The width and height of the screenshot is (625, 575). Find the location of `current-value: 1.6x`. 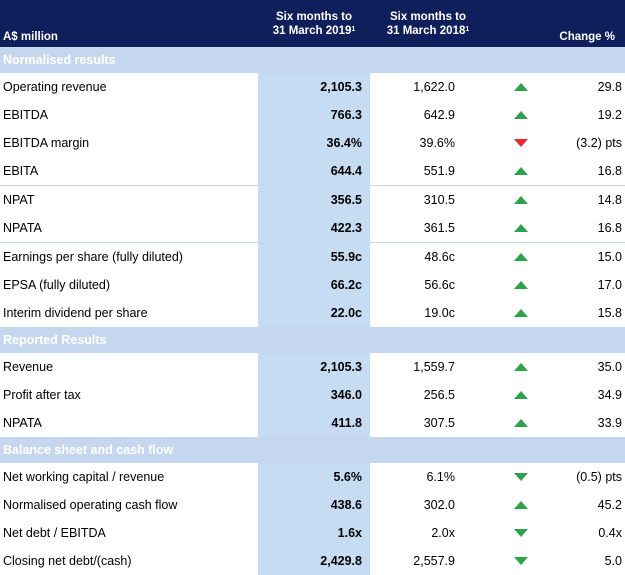

current-value: 1.6x is located at coordinates (314, 533).